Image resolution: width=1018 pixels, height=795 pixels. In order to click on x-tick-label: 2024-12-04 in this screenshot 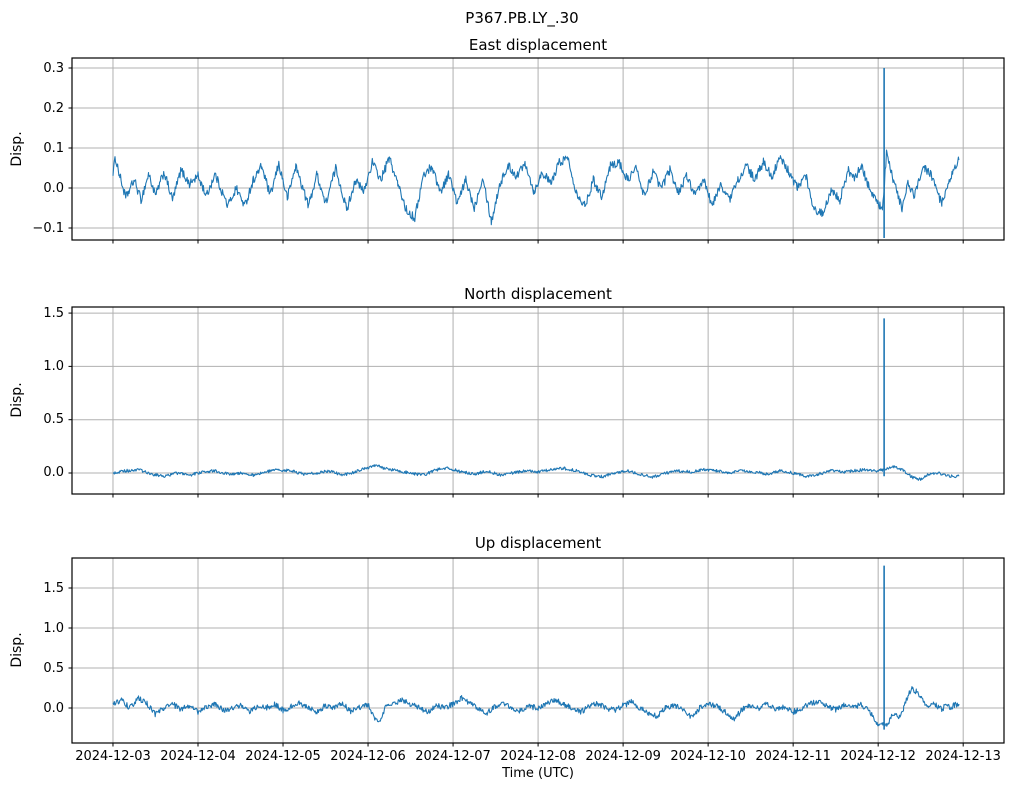, I will do `click(198, 756)`.